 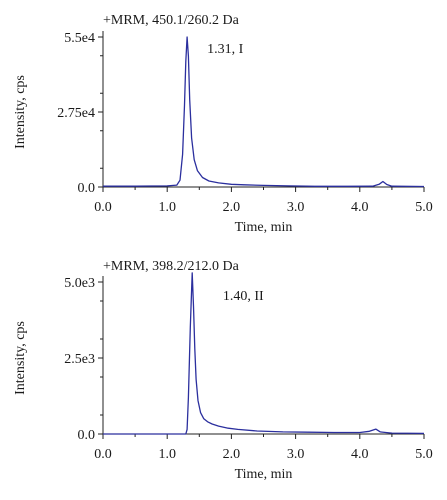 What do you see at coordinates (243, 296) in the screenshot?
I see `peak-annotation: 1.40, II` at bounding box center [243, 296].